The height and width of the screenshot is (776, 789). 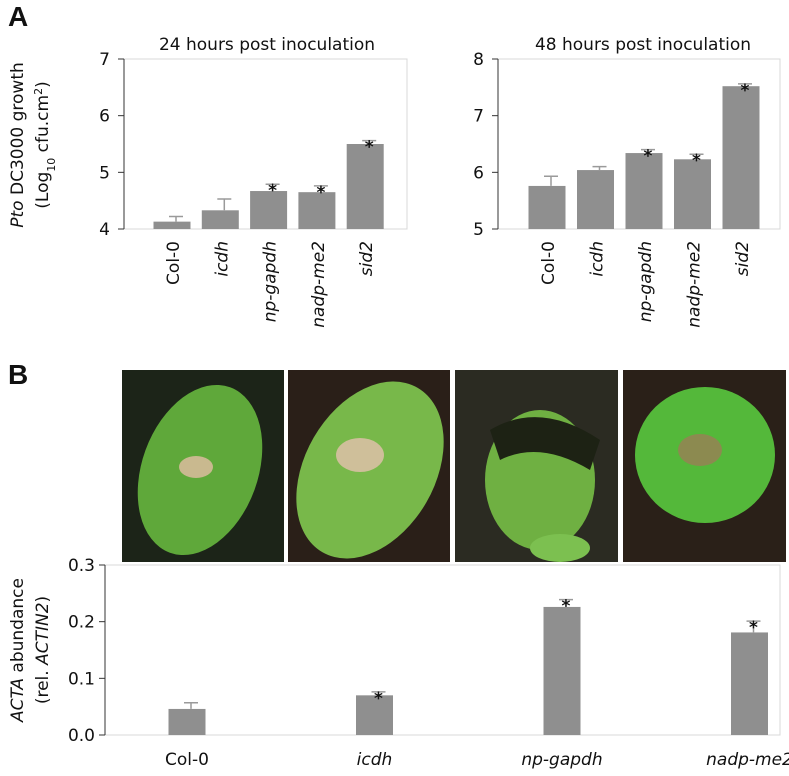 I want to click on y-tick-label: 0.0, so click(x=81, y=736).